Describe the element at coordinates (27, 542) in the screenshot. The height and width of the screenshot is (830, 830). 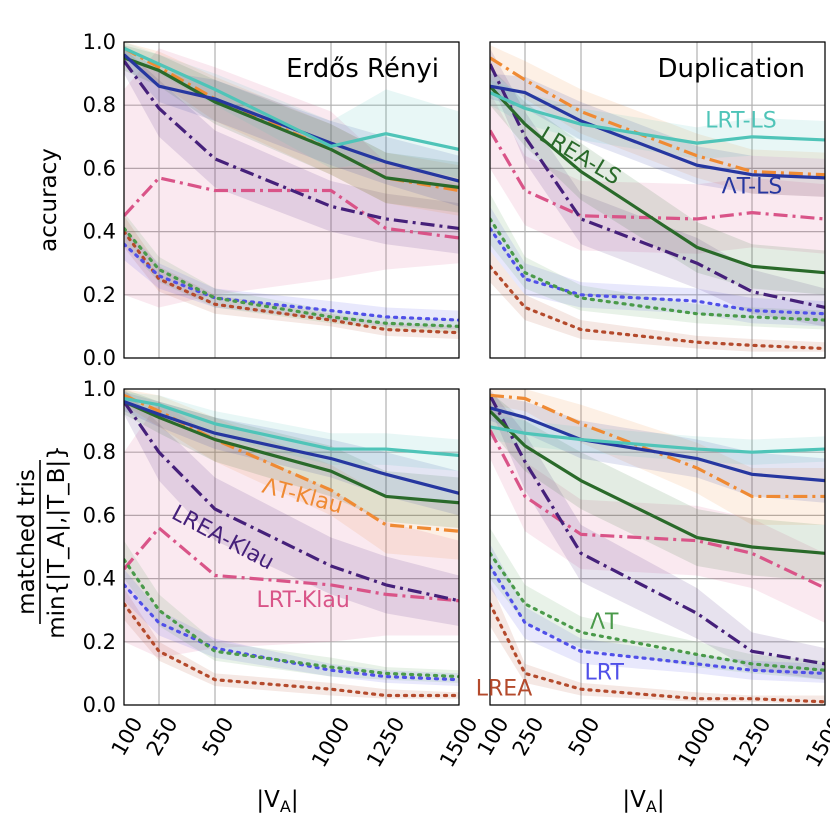
I see `fraction-numerator: matched tris` at that location.